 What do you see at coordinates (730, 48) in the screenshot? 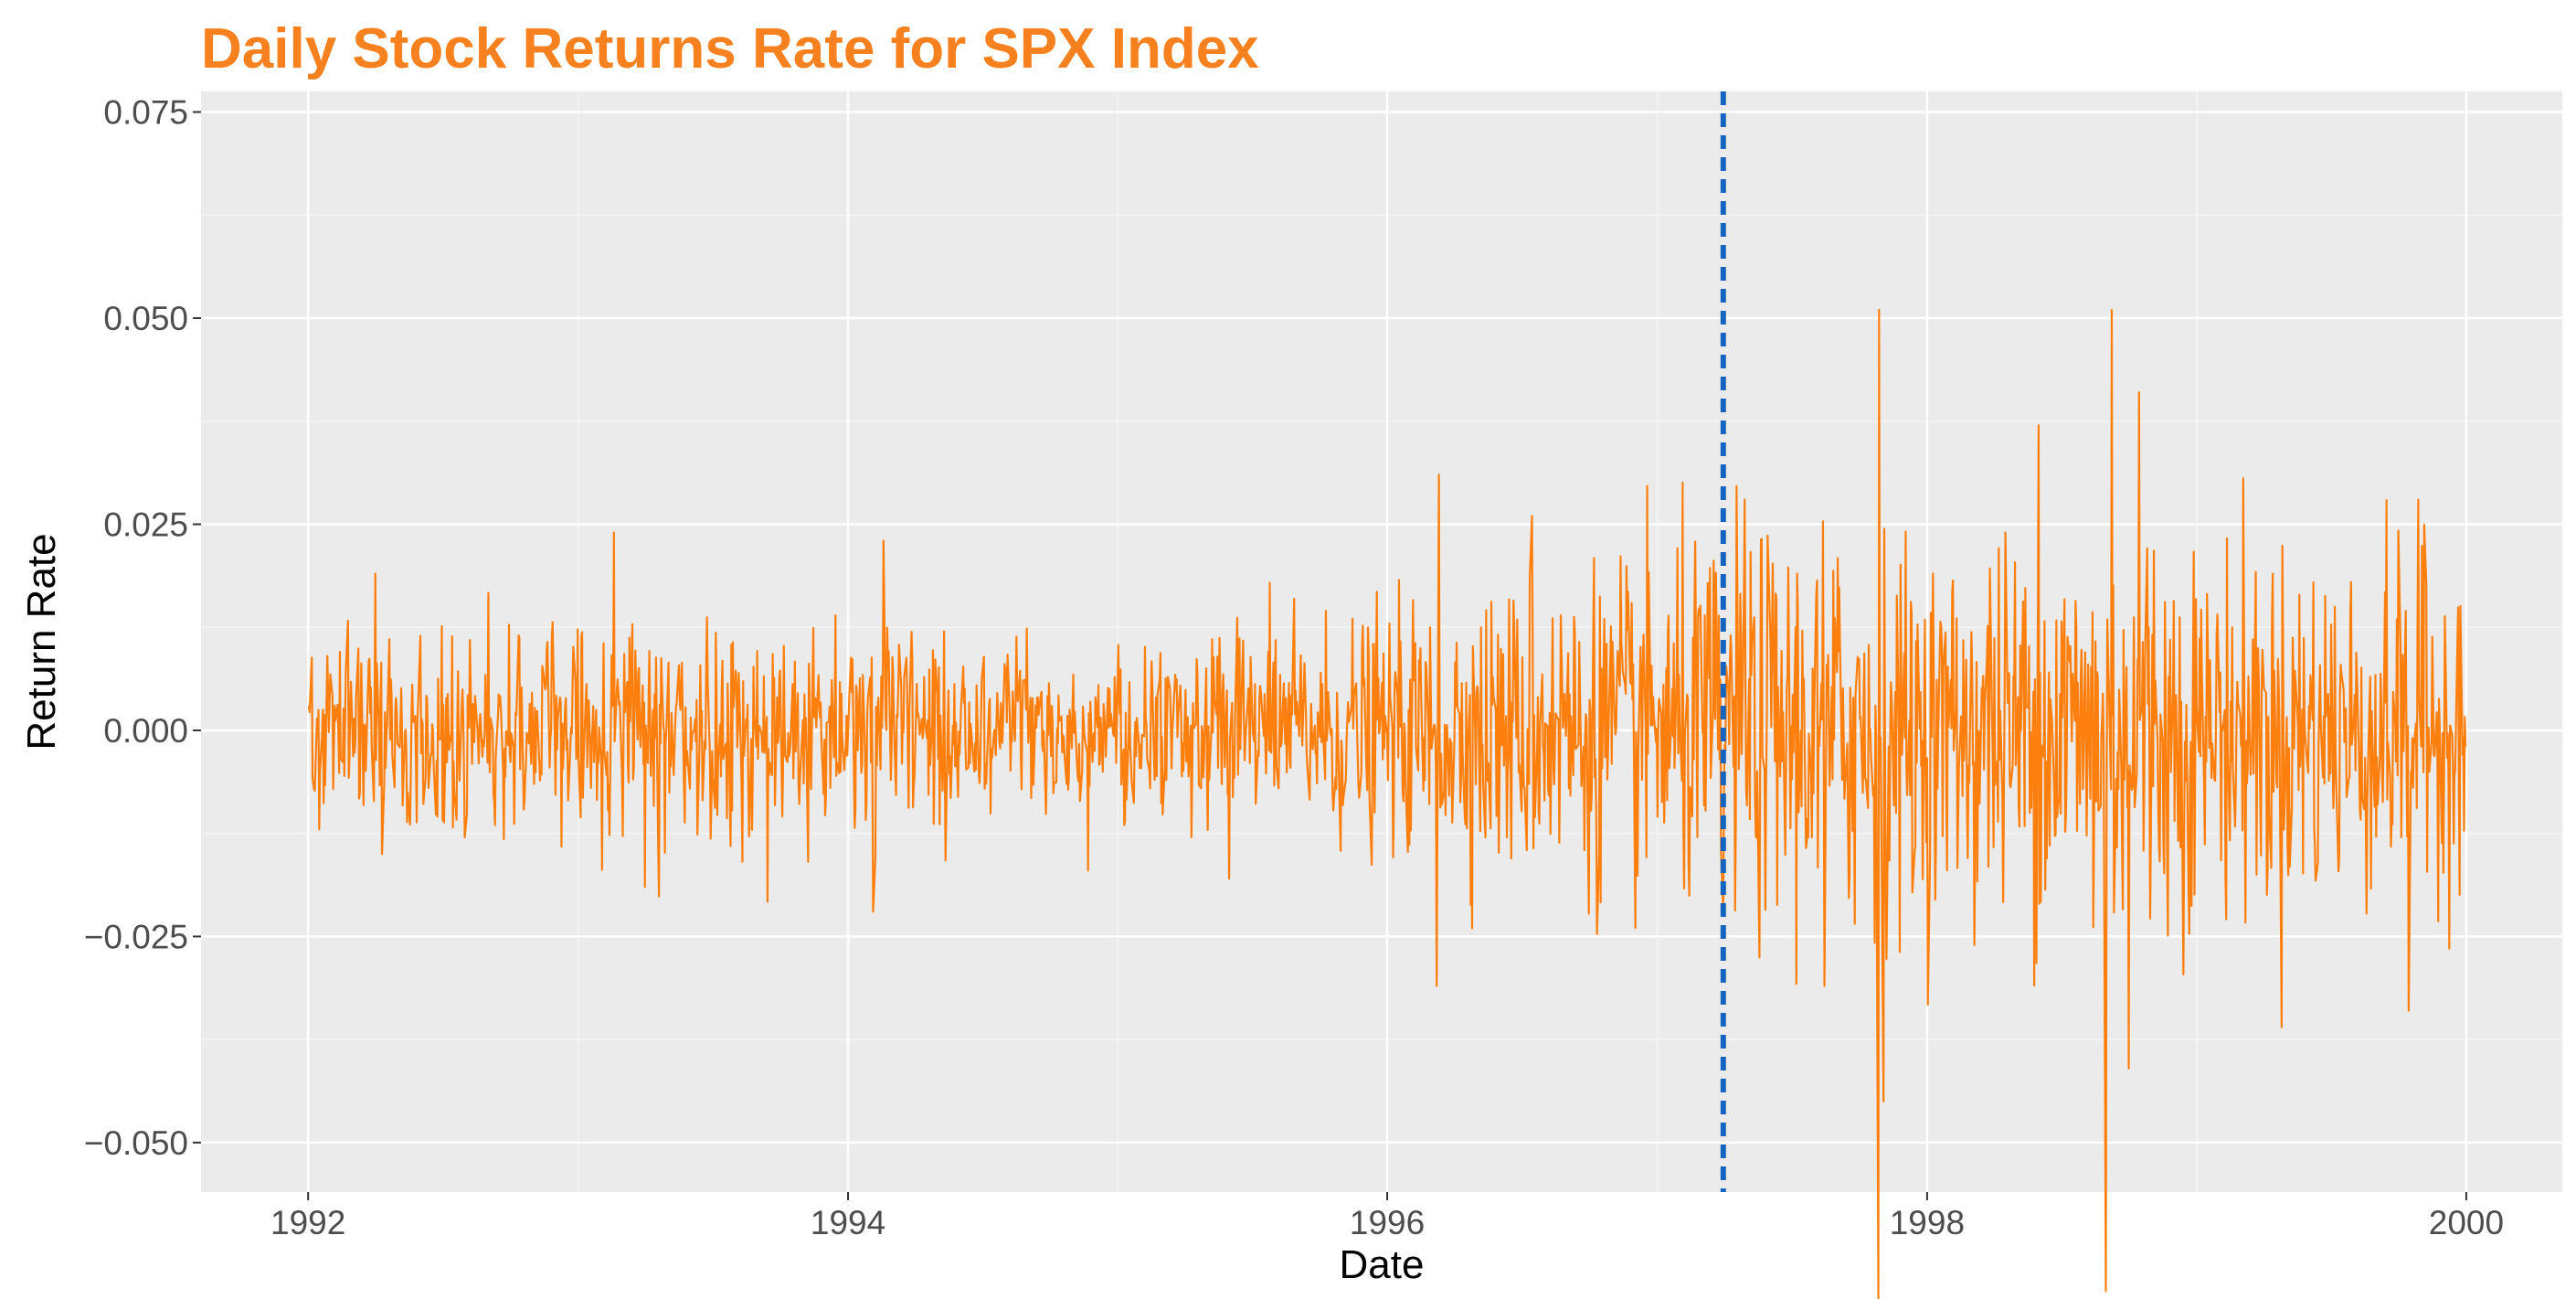
I see `chart-title: Daily Stock Returns Rate for SPX Index` at bounding box center [730, 48].